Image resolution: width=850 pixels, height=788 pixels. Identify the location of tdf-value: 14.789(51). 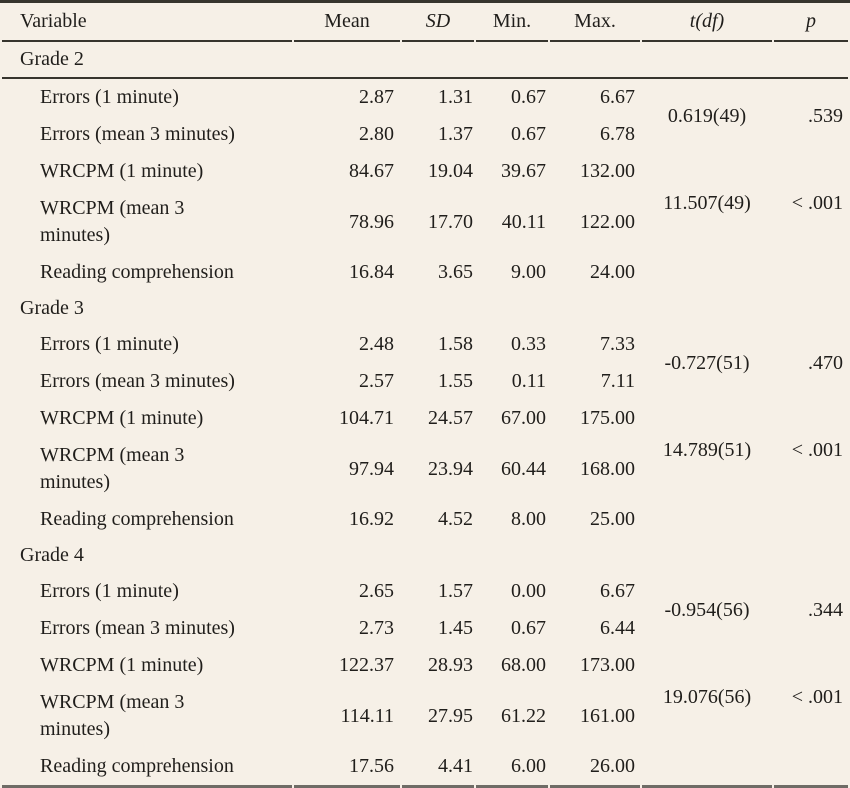
(707, 450).